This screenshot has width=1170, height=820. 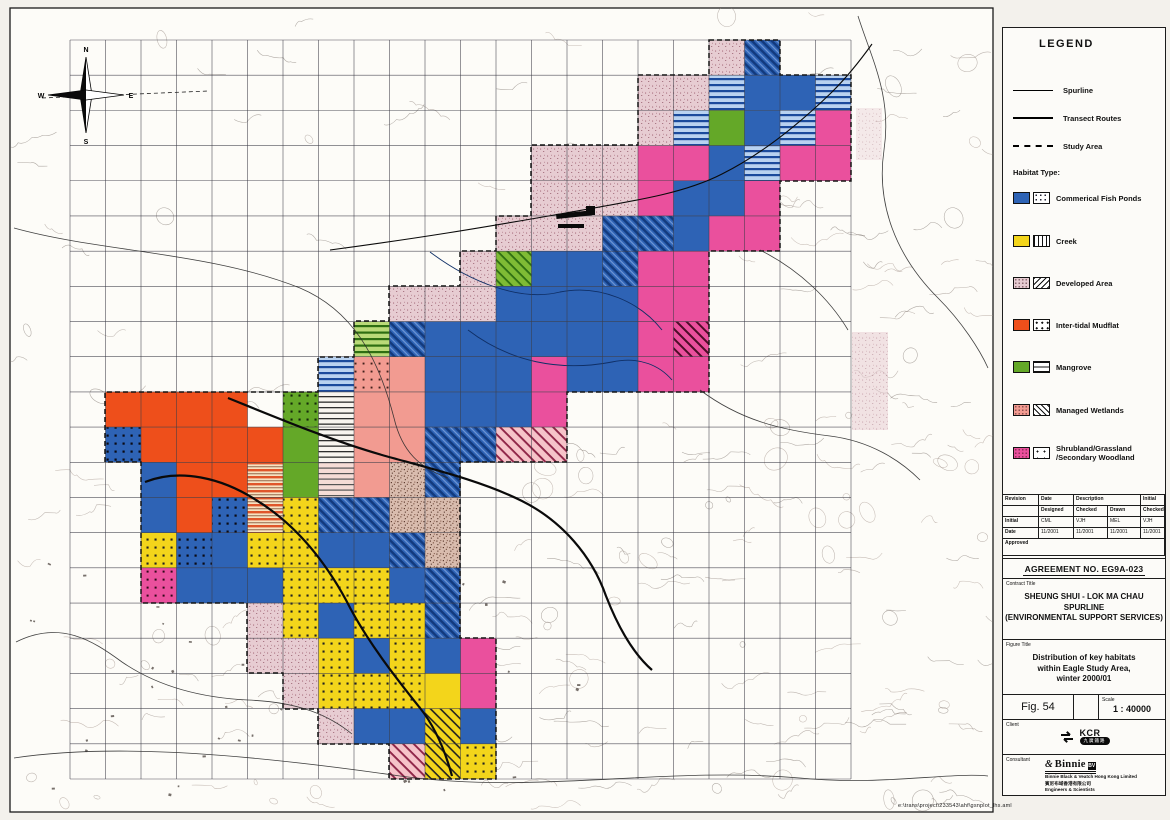 I want to click on consultant-text-line: Engineers & Scientists, so click(x=1070, y=789).